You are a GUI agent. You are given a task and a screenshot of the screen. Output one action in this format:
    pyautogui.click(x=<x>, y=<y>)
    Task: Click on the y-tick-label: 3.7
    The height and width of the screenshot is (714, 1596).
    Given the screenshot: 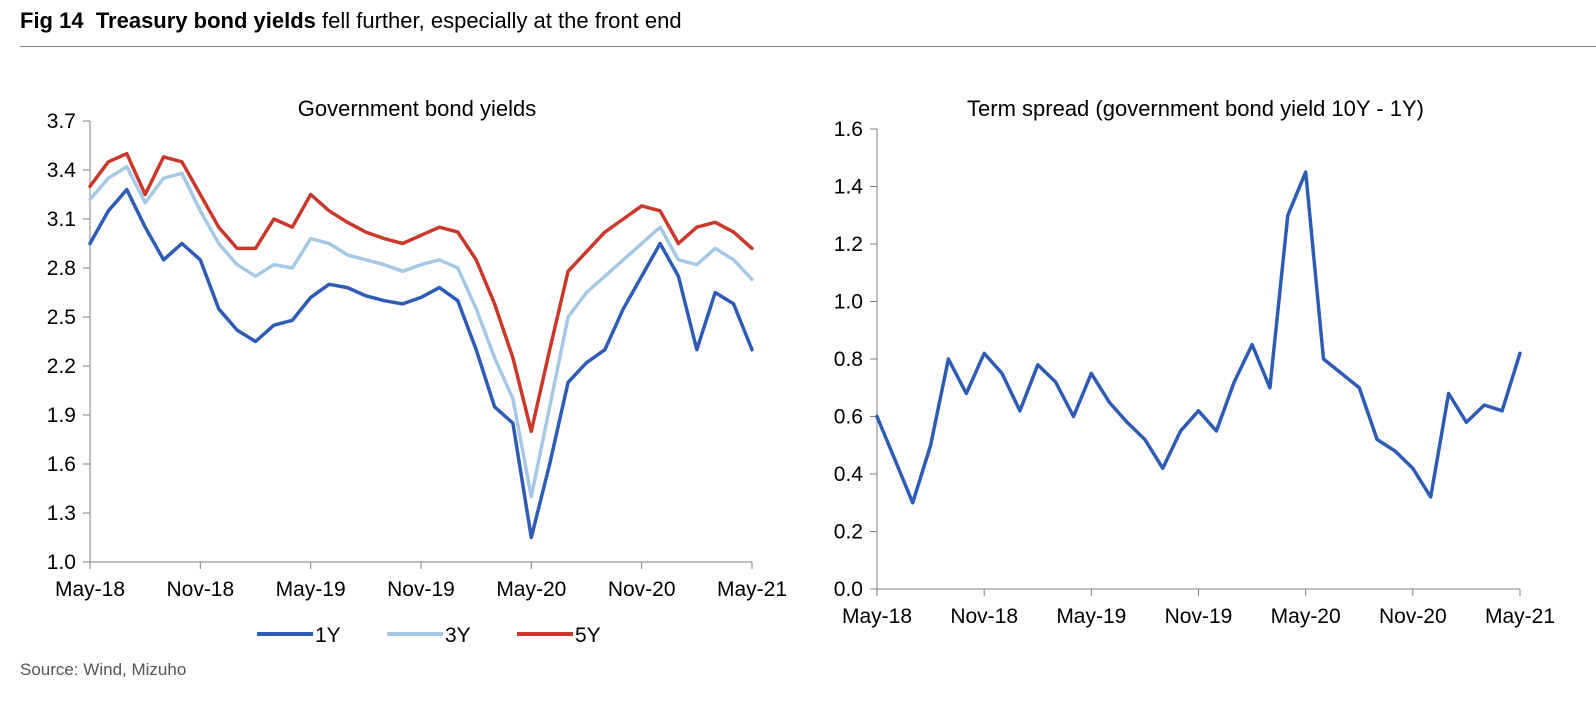 What is the action you would take?
    pyautogui.click(x=61, y=121)
    